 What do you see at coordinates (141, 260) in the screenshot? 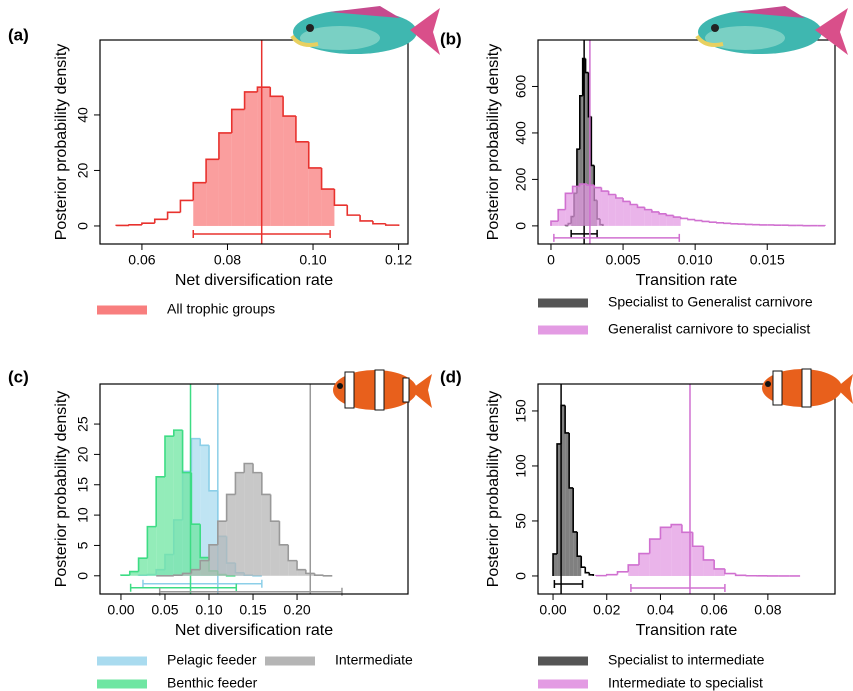
I see `x-tick-label: 0.06` at bounding box center [141, 260].